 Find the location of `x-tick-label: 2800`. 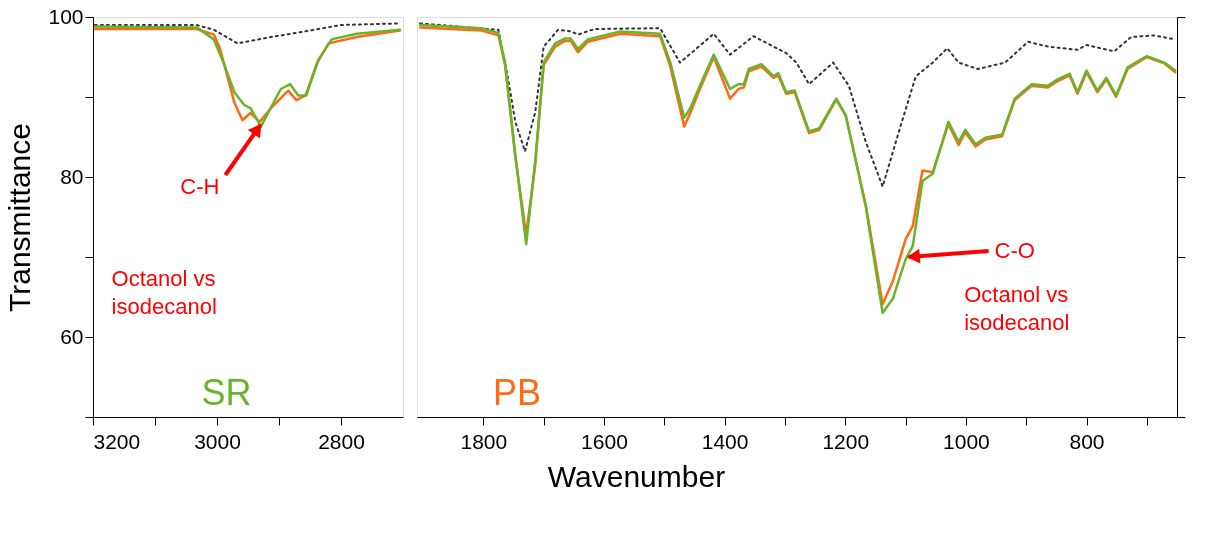

x-tick-label: 2800 is located at coordinates (341, 441).